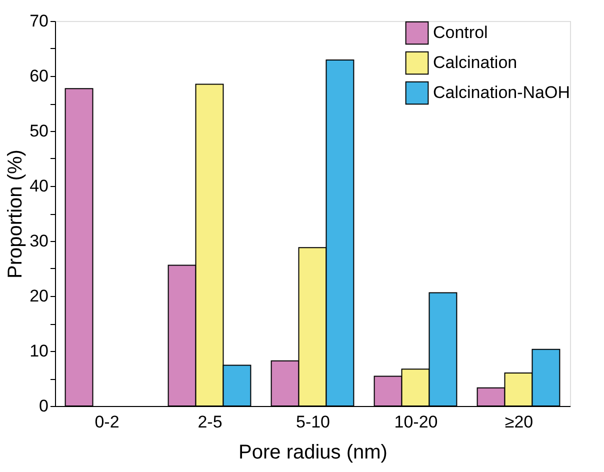 Image resolution: width=604 pixels, height=472 pixels. Describe the element at coordinates (39, 21) in the screenshot. I see `y-tick-label: 70` at that location.